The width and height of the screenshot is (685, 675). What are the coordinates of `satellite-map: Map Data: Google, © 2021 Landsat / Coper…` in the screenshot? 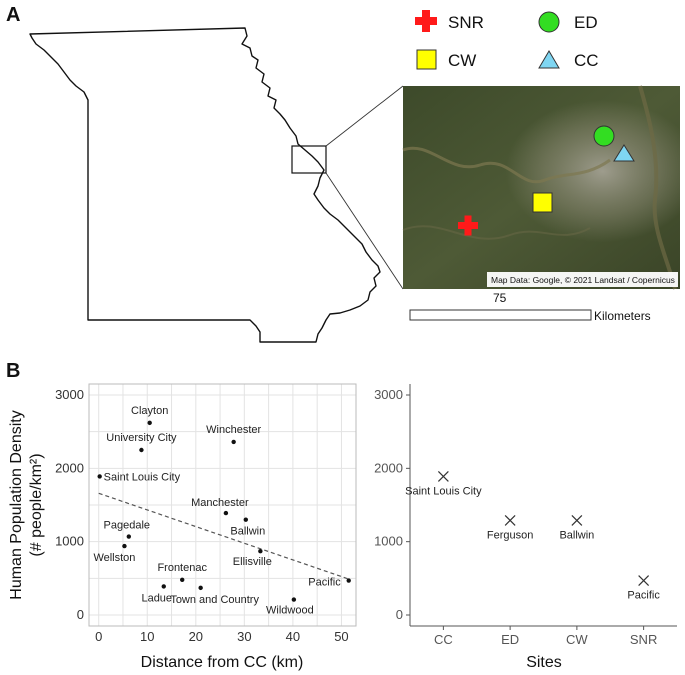 It's located at (541, 187).